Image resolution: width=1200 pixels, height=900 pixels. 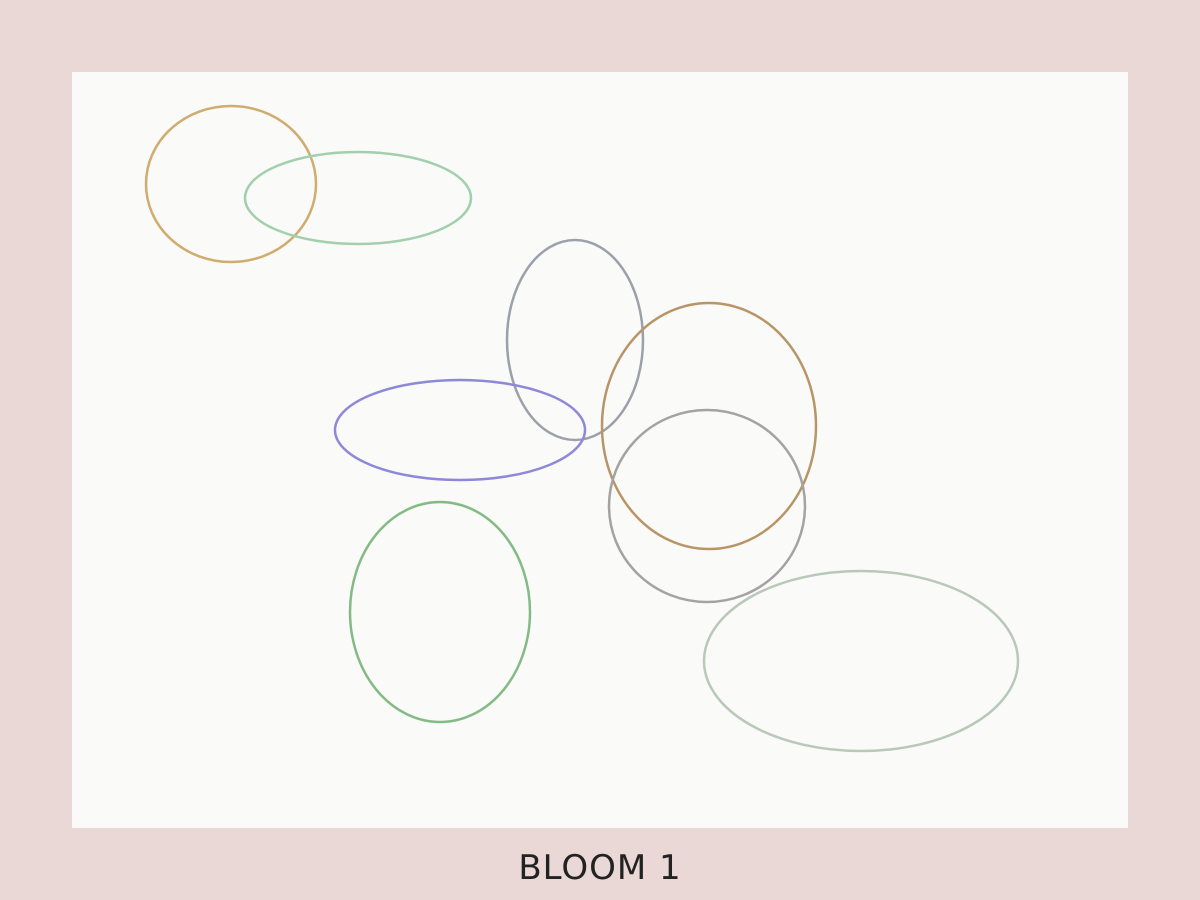 I want to click on mint-ellipse, so click(x=358, y=198).